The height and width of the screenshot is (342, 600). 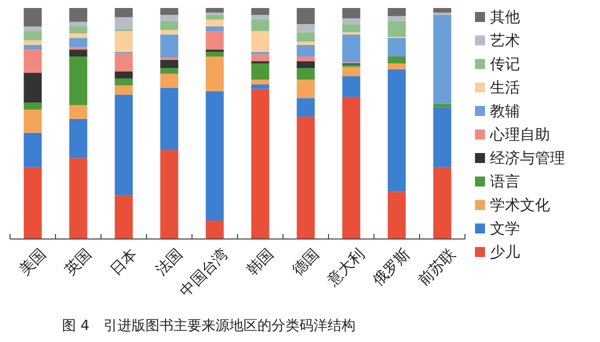 What do you see at coordinates (436, 267) in the screenshot?
I see `x-tick-label: 前苏联` at bounding box center [436, 267].